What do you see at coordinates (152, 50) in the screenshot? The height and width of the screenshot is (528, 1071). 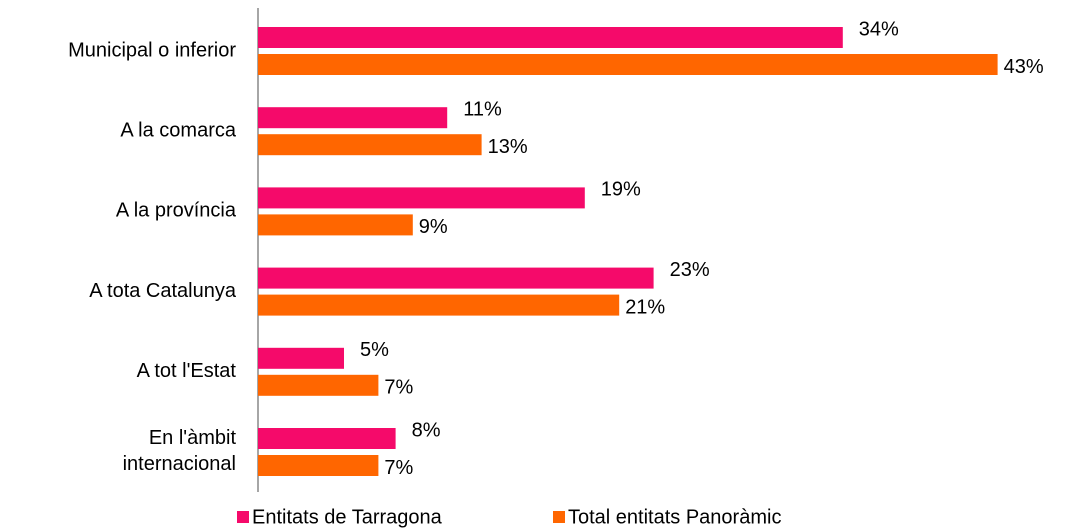 I see `y-tick-label: Municipal o inferior` at bounding box center [152, 50].